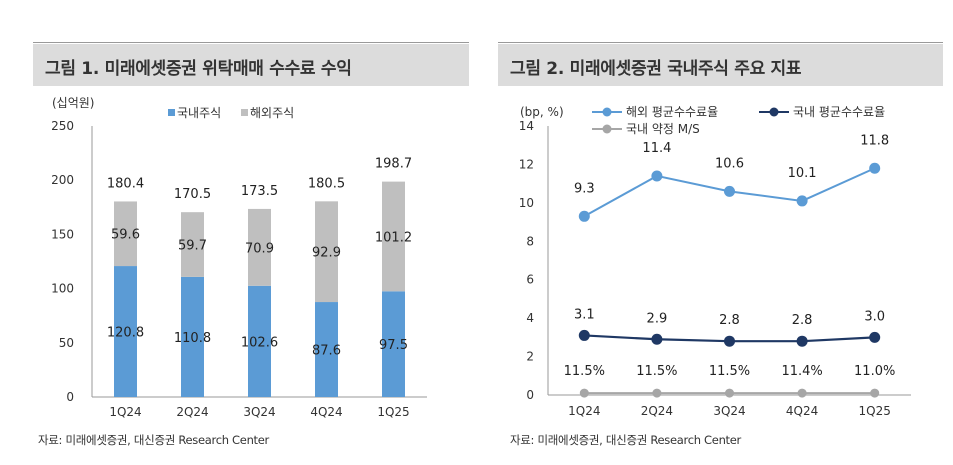  What do you see at coordinates (272, 113) in the screenshot?
I see `legend-label-overseas: 해외주식` at bounding box center [272, 113].